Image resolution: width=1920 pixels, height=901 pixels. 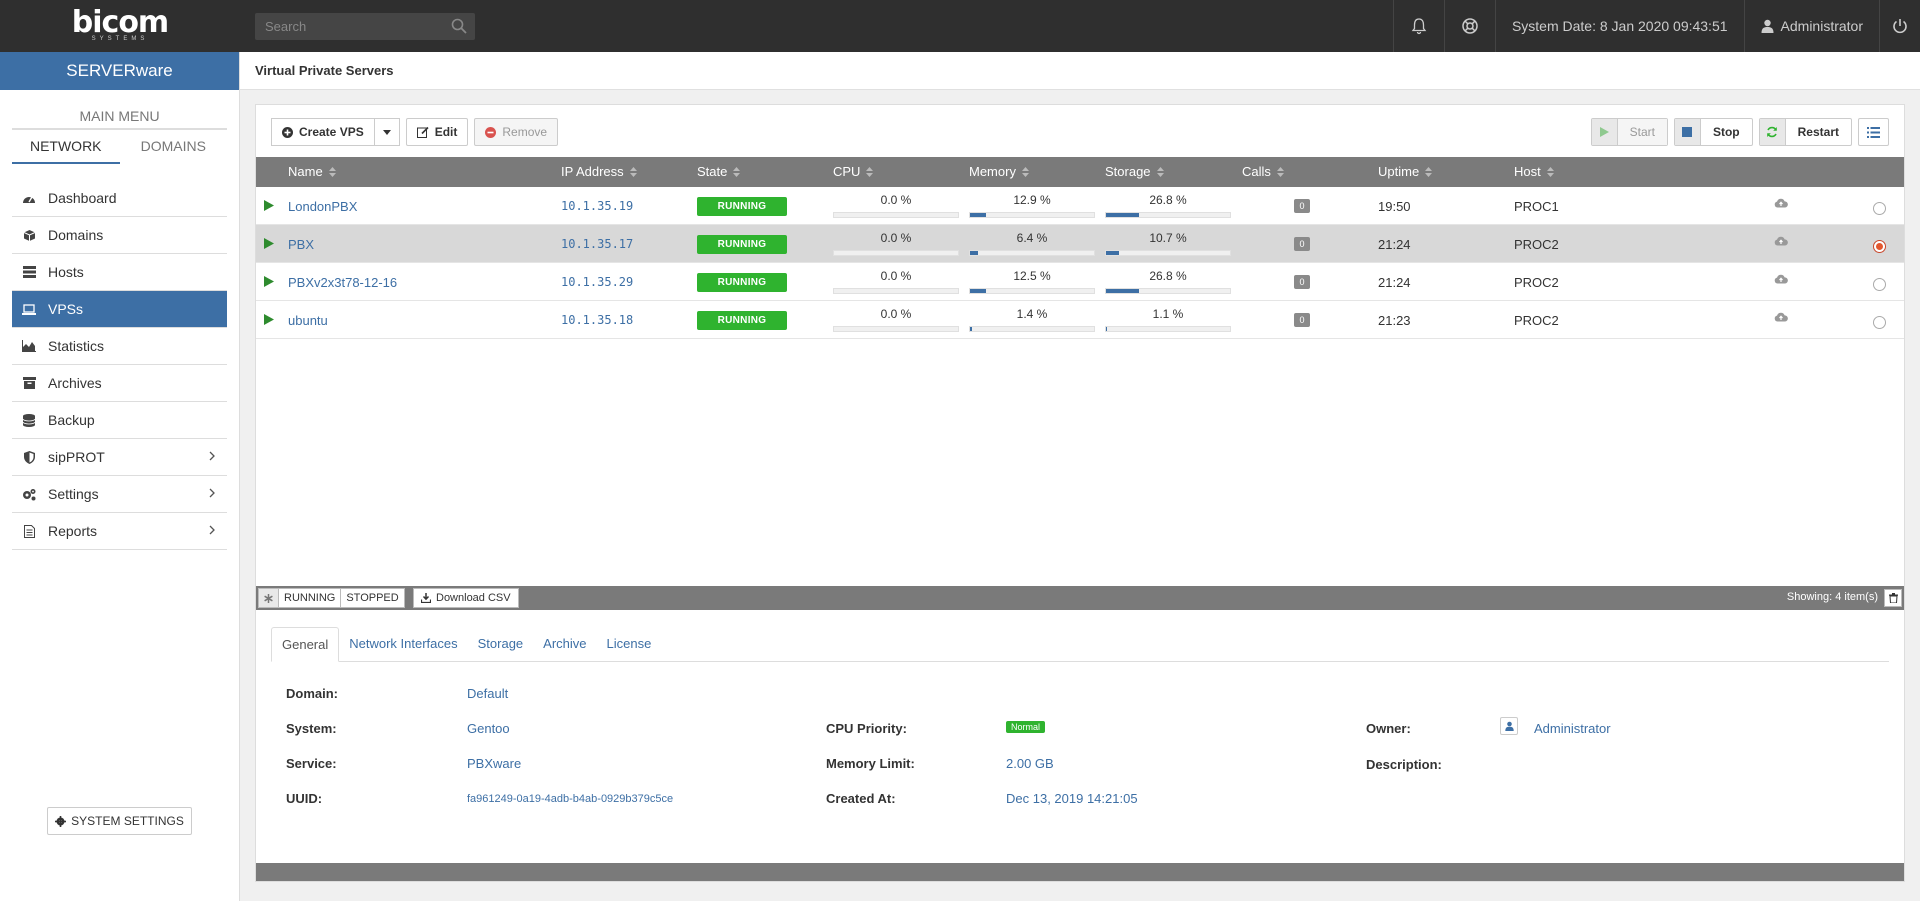 What do you see at coordinates (494, 763) in the screenshot?
I see `service-value: PBXware` at bounding box center [494, 763].